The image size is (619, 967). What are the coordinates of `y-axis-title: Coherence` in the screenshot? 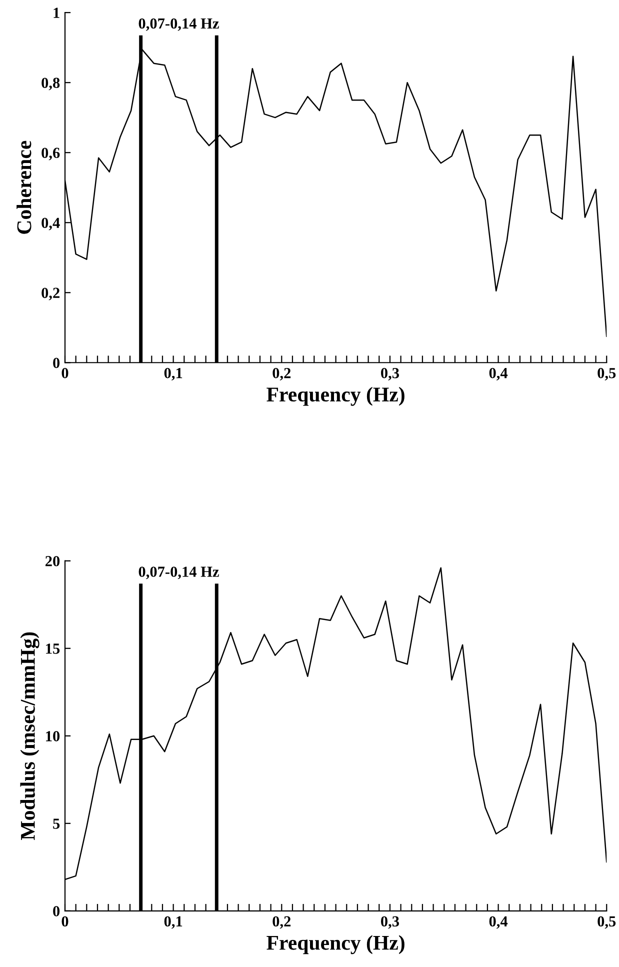 It's located at (24, 187).